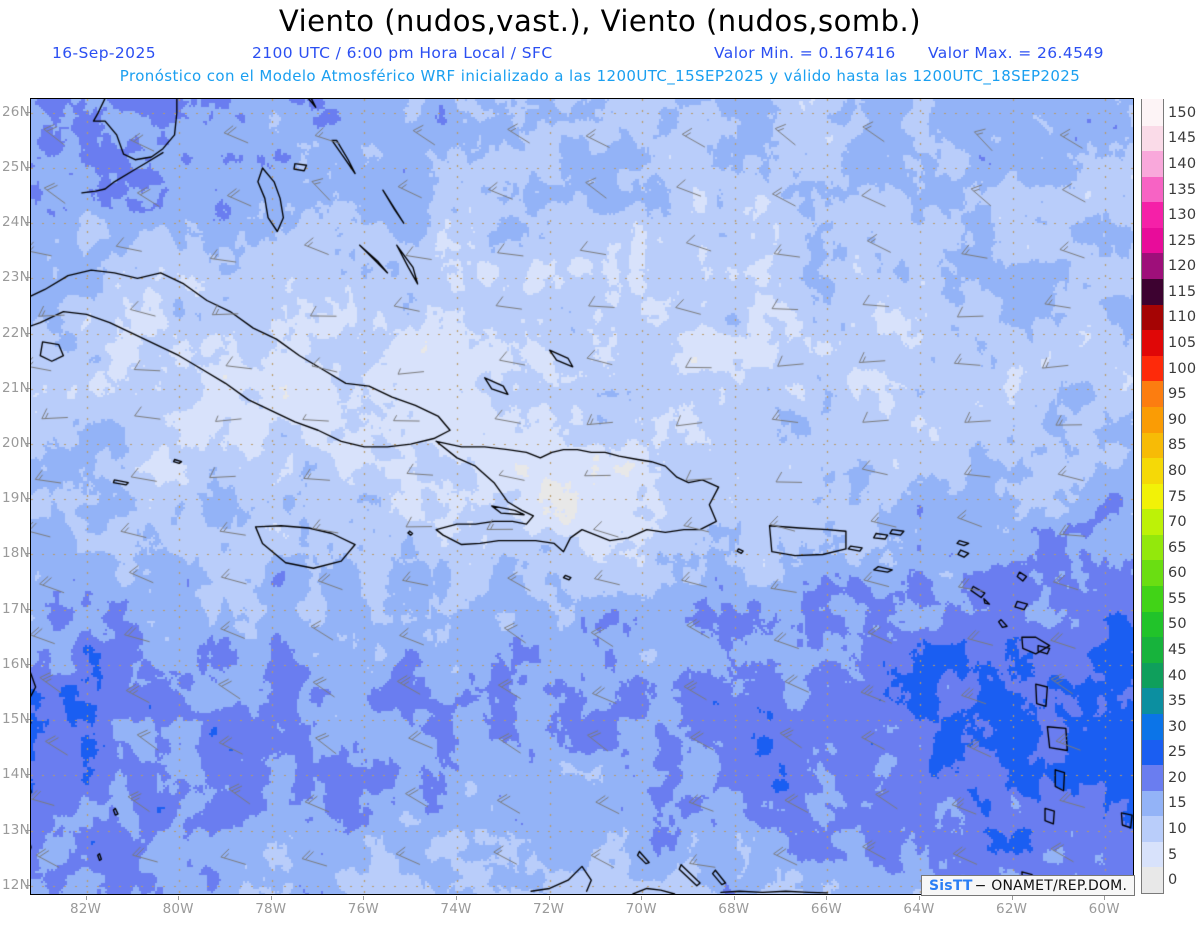 Image resolution: width=1200 pixels, height=927 pixels. I want to click on colorbar-tick-label: 100, so click(1182, 368).